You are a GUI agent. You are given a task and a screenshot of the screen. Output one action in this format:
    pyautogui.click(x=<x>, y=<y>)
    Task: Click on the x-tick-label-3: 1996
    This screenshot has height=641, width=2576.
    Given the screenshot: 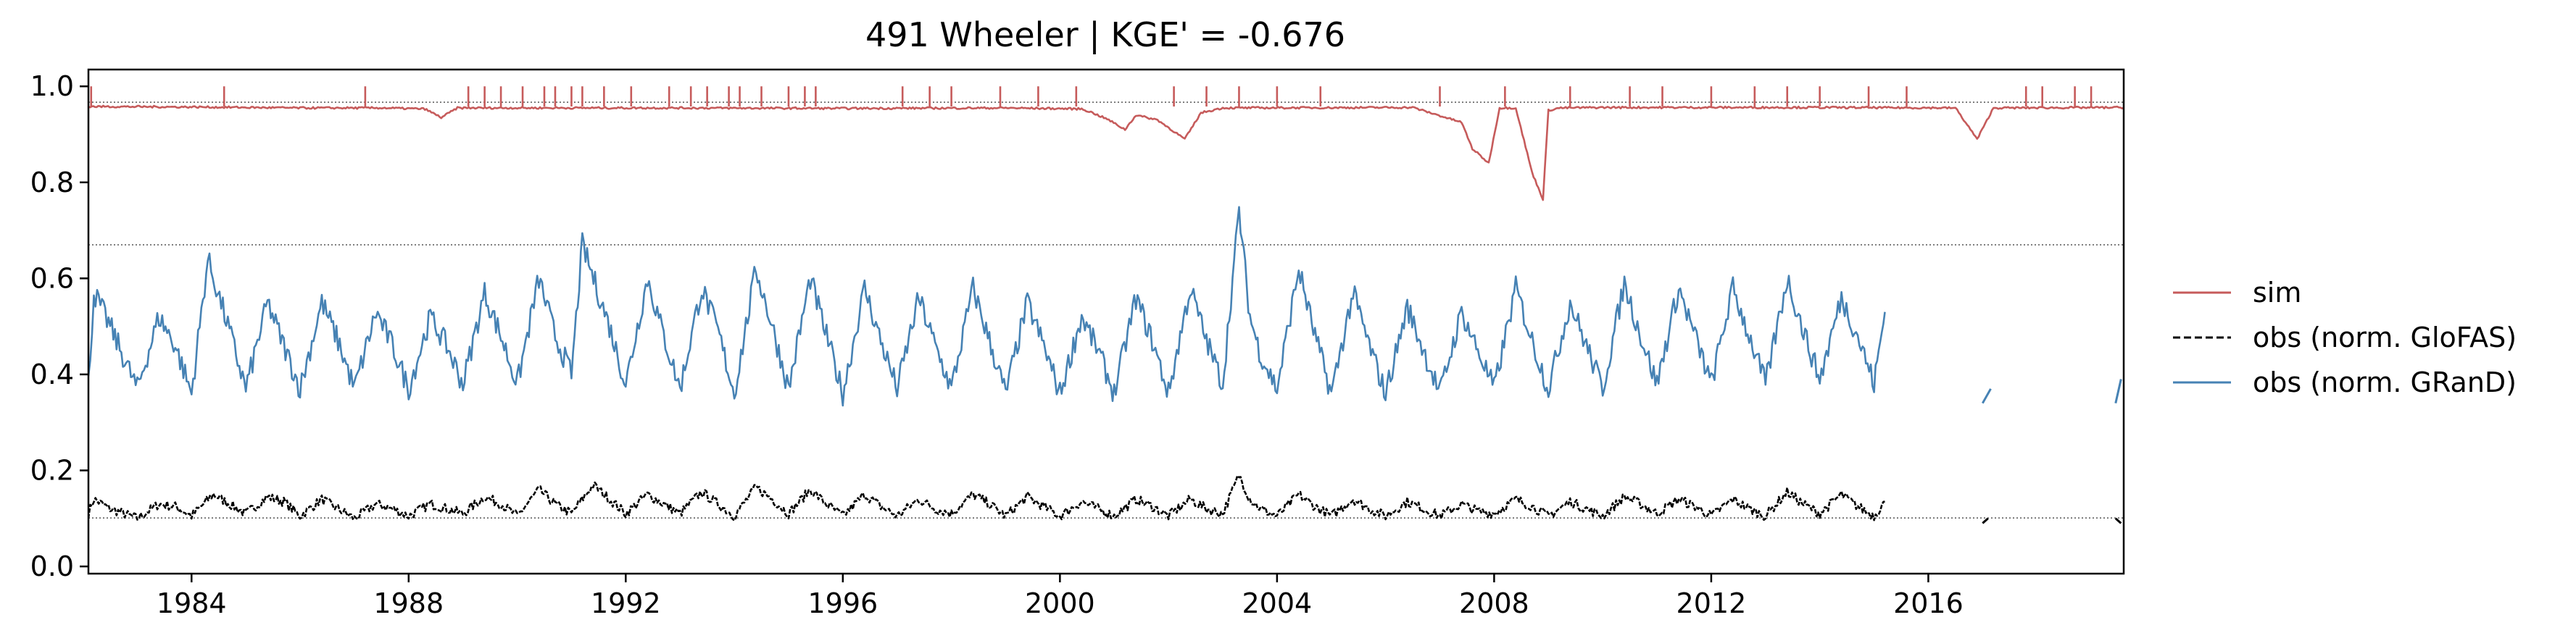 What is the action you would take?
    pyautogui.click(x=842, y=603)
    